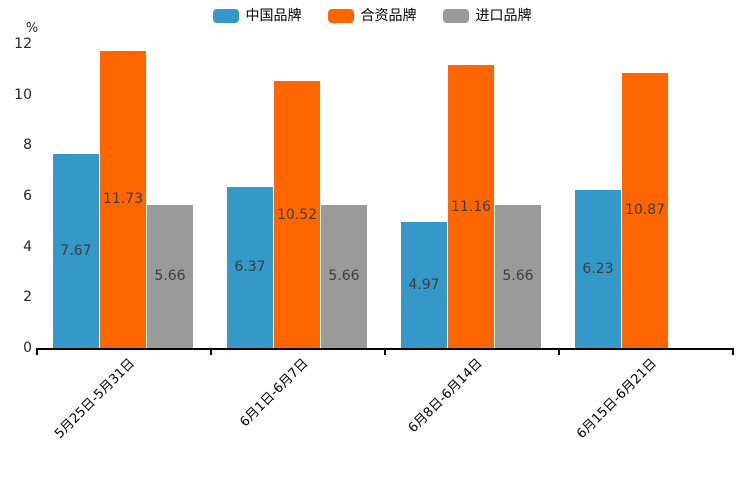 This screenshot has width=744, height=496. I want to click on bar-value-label: 6.23, so click(598, 269).